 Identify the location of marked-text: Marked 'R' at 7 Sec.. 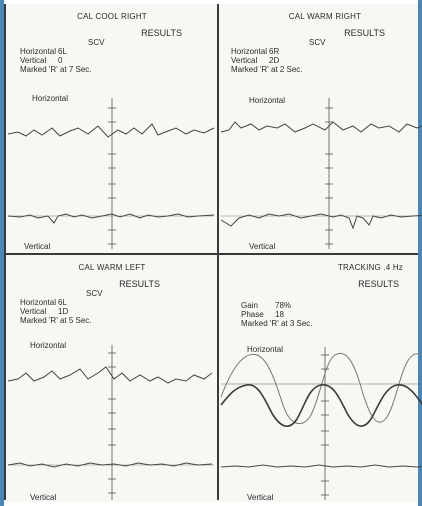
(56, 69).